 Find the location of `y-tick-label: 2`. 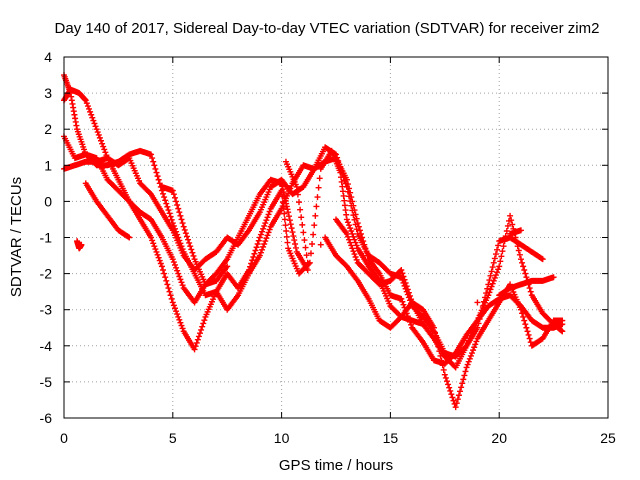

y-tick-label: 2 is located at coordinates (48, 129).